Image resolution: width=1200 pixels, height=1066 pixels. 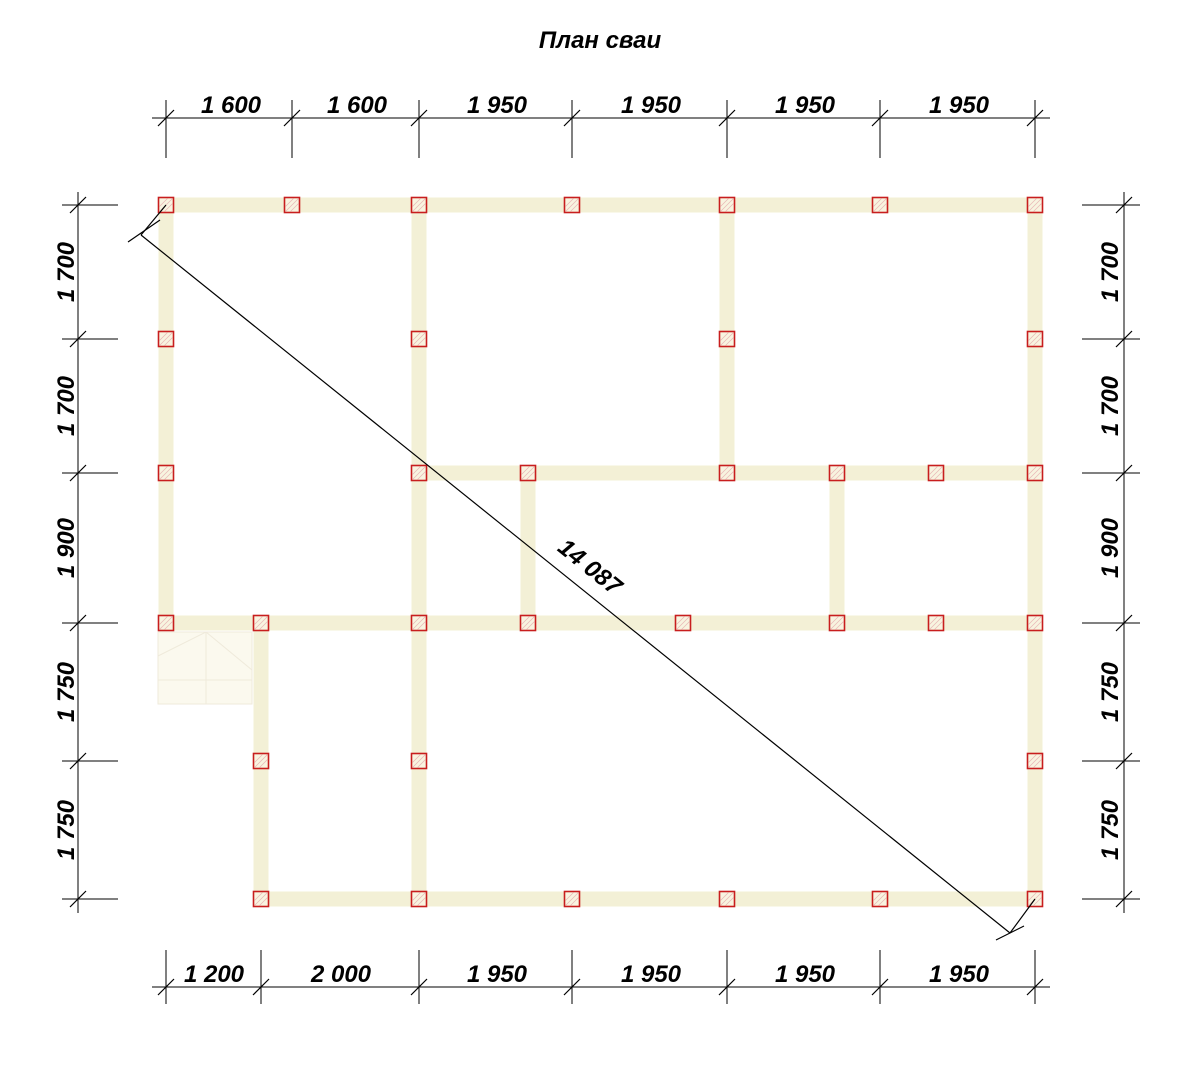 I want to click on bottom-dim-4: 1 950, so click(x=651, y=974).